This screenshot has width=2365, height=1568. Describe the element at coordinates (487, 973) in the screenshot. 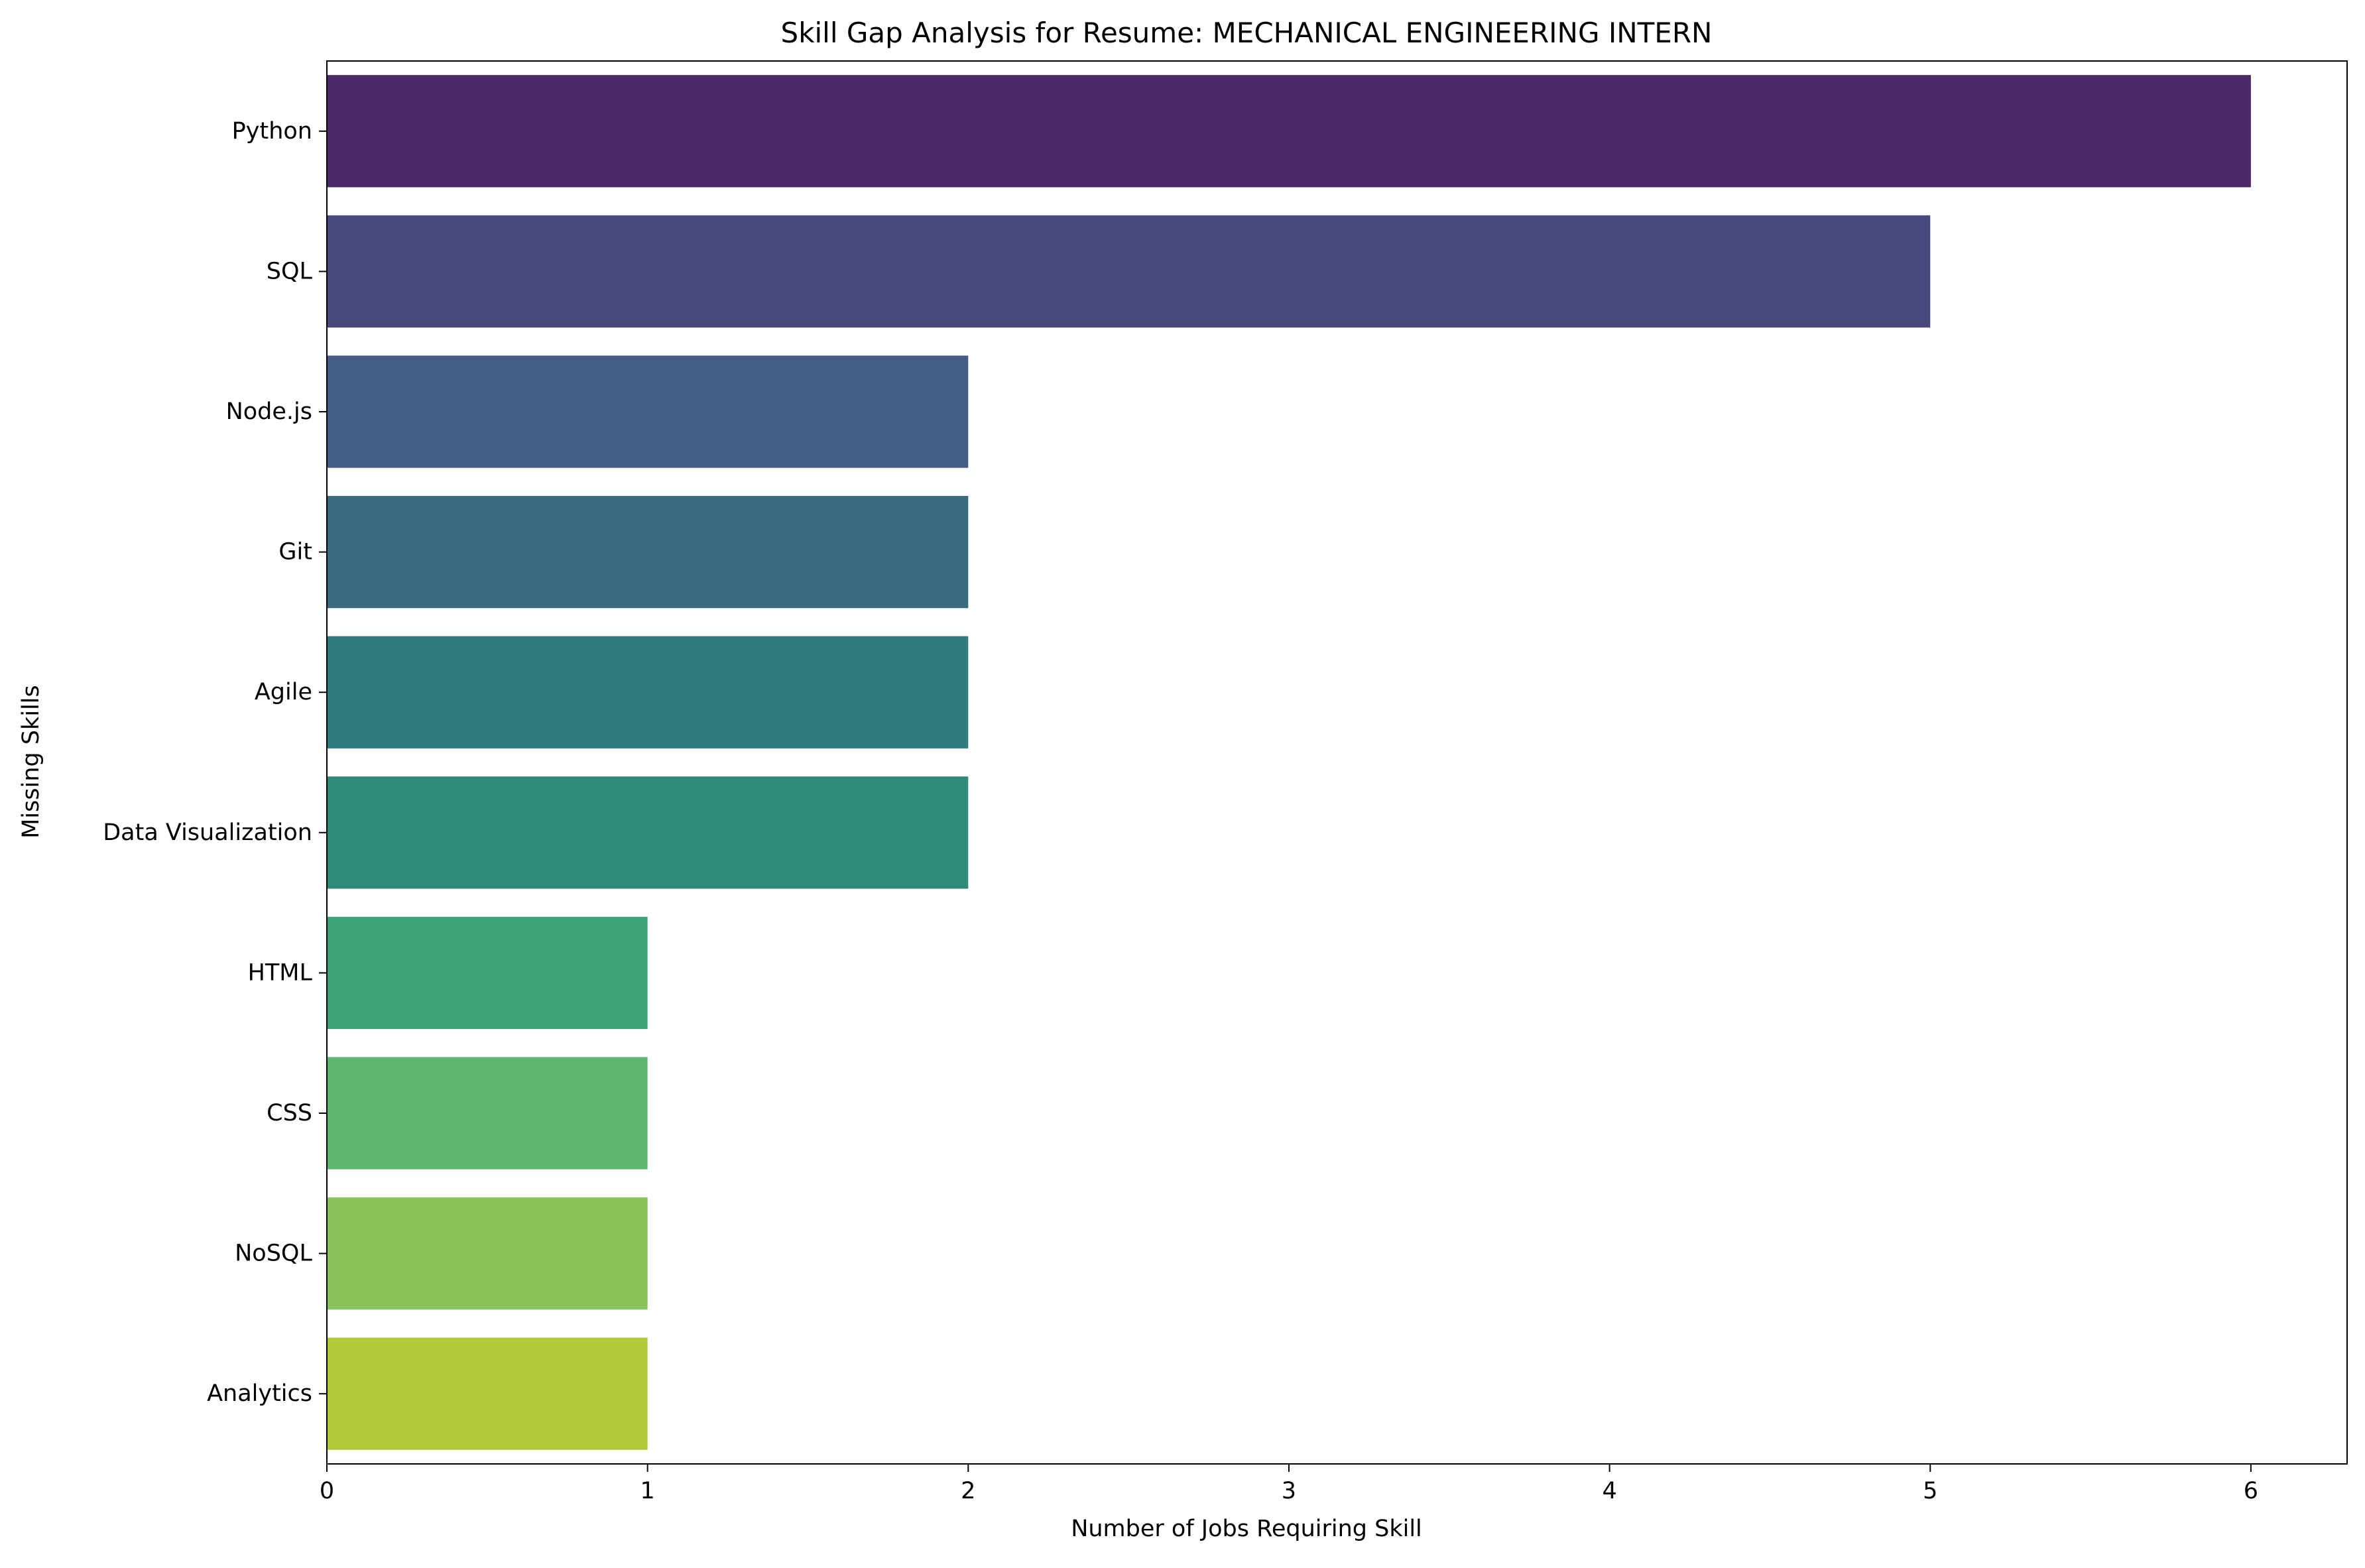

I see `bar-html` at that location.